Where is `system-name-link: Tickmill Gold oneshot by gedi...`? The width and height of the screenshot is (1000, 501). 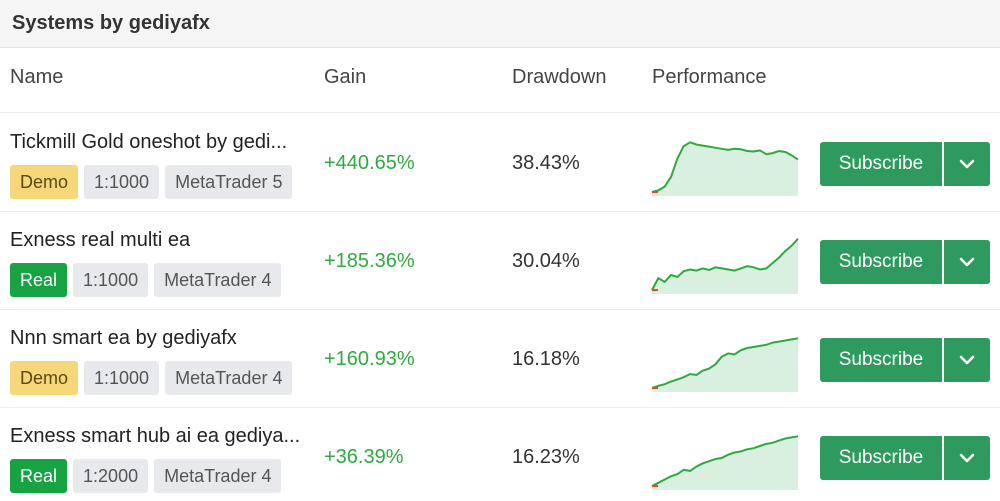
system-name-link: Tickmill Gold oneshot by gedi... is located at coordinates (149, 142).